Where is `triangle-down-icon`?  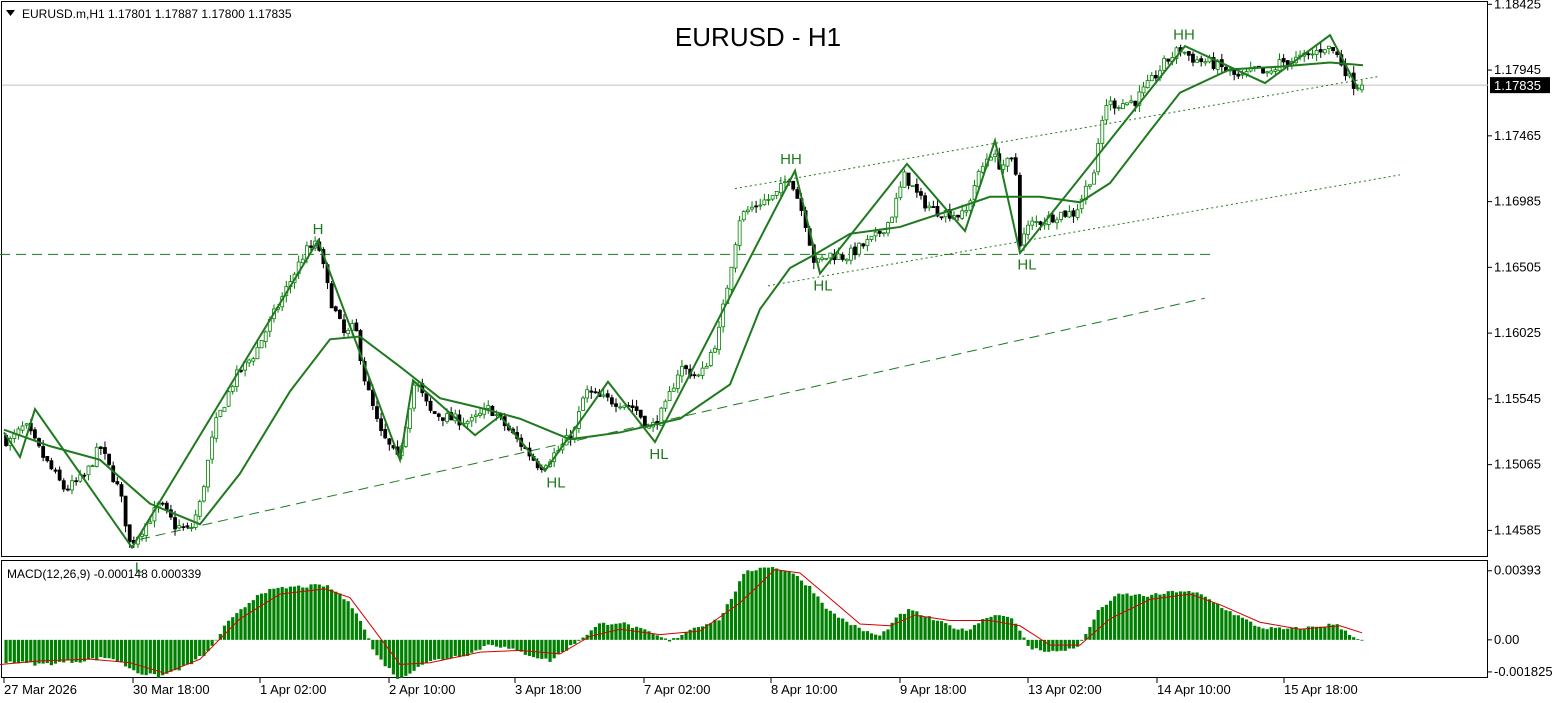 triangle-down-icon is located at coordinates (10, 13).